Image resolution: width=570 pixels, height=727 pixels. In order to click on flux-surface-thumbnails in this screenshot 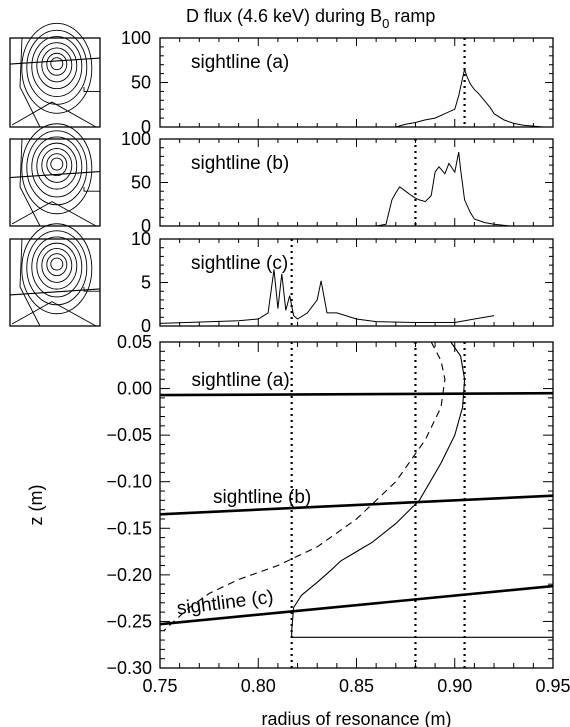, I will do `click(55, 174)`.